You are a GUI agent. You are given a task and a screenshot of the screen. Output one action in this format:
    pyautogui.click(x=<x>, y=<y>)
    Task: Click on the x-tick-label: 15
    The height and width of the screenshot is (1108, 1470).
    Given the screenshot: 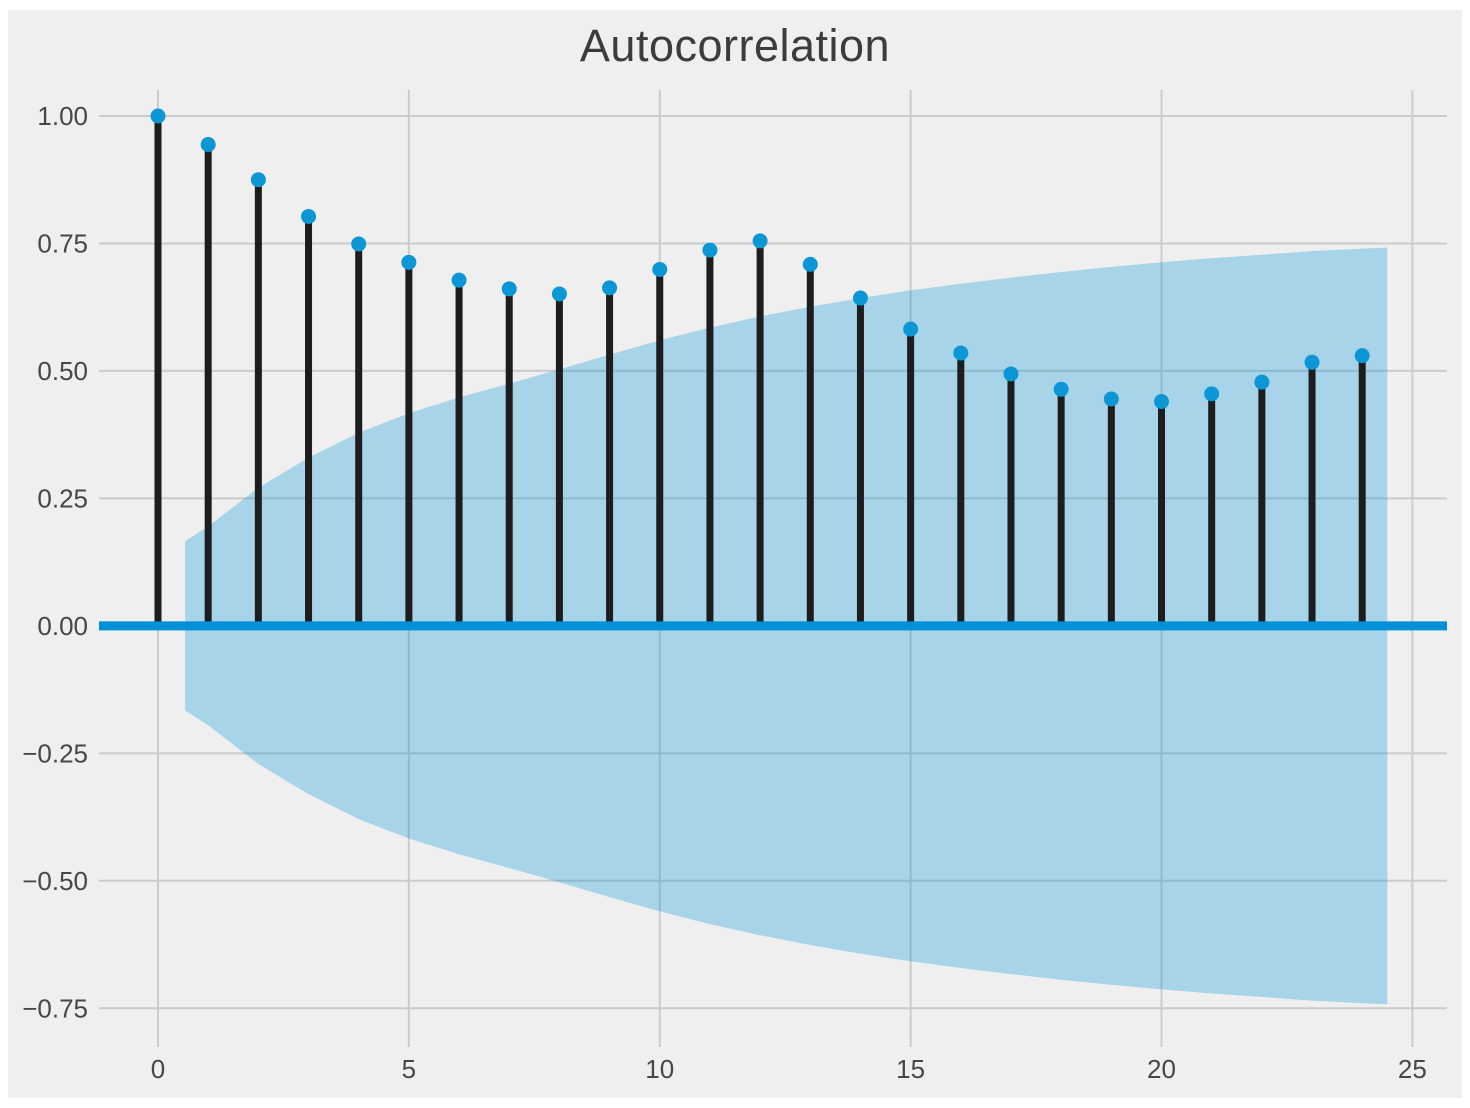 What is the action you would take?
    pyautogui.click(x=910, y=1069)
    